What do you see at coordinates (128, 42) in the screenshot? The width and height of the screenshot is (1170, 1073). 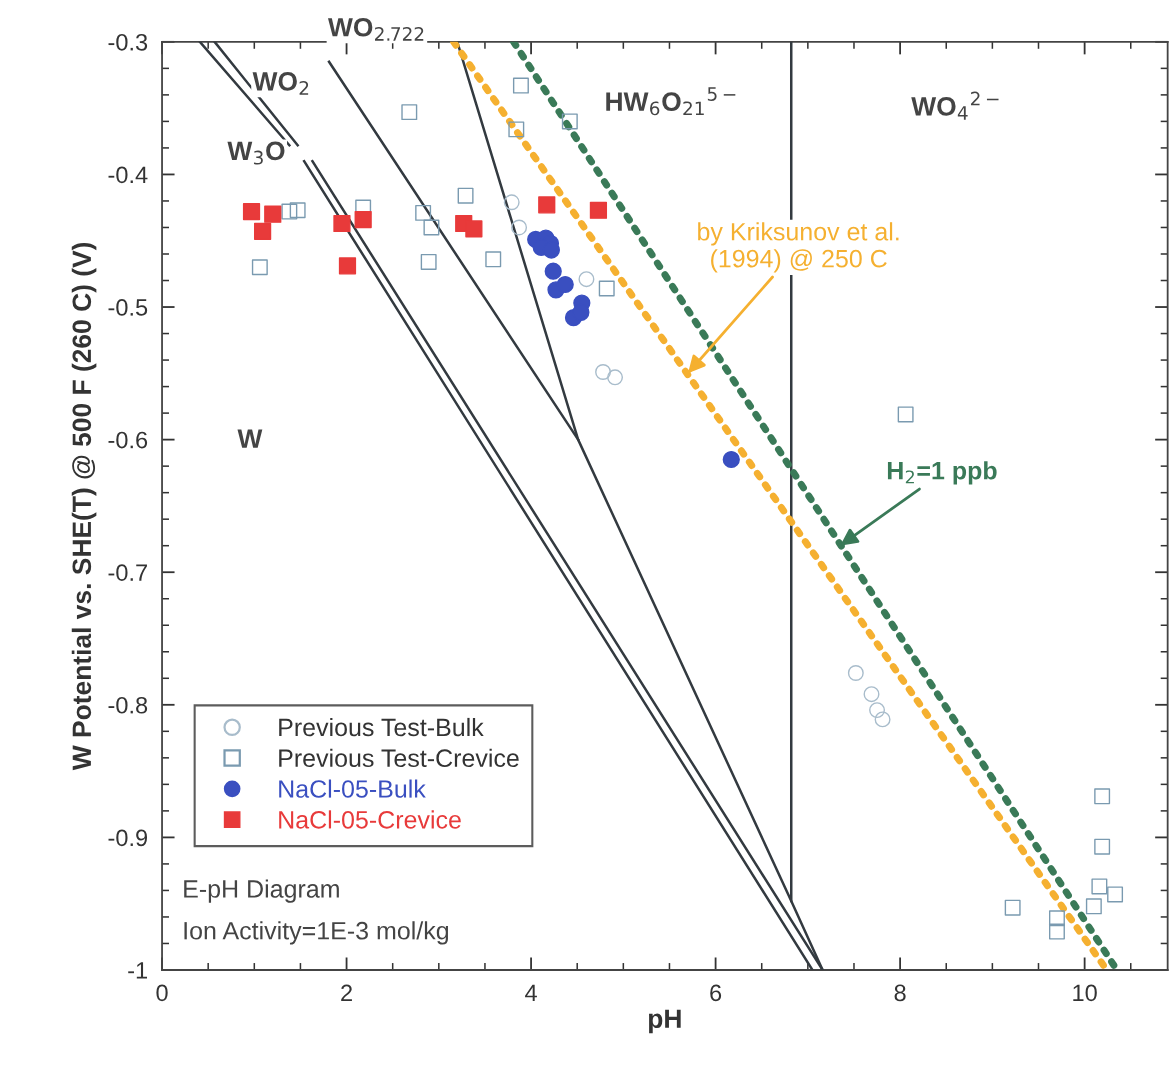 I see `y-tick-label: -0.3` at bounding box center [128, 42].